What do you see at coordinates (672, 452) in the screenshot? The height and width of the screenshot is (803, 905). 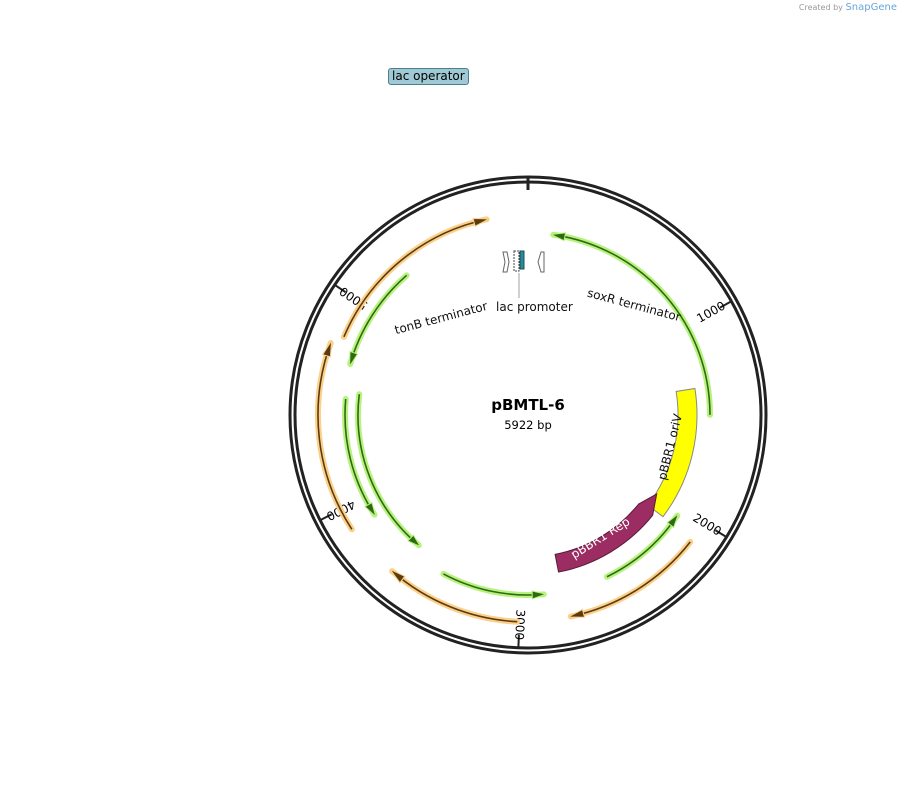 I see `pbbr1-oriv-feature` at bounding box center [672, 452].